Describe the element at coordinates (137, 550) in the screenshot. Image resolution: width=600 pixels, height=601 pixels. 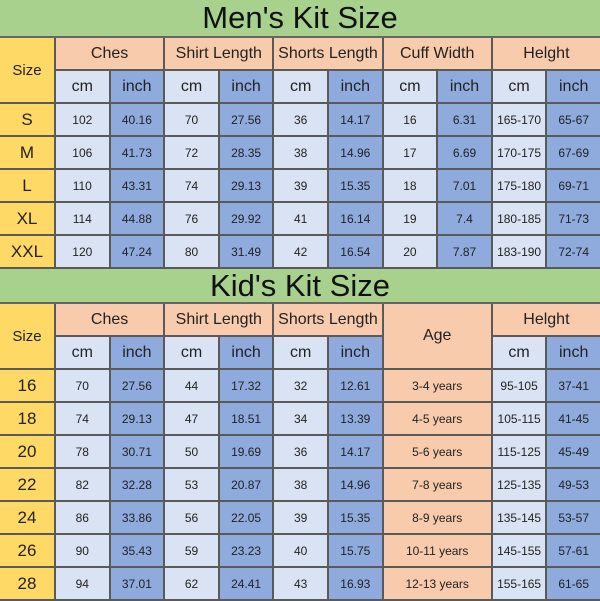
I see `value-cell: 35.43` at that location.